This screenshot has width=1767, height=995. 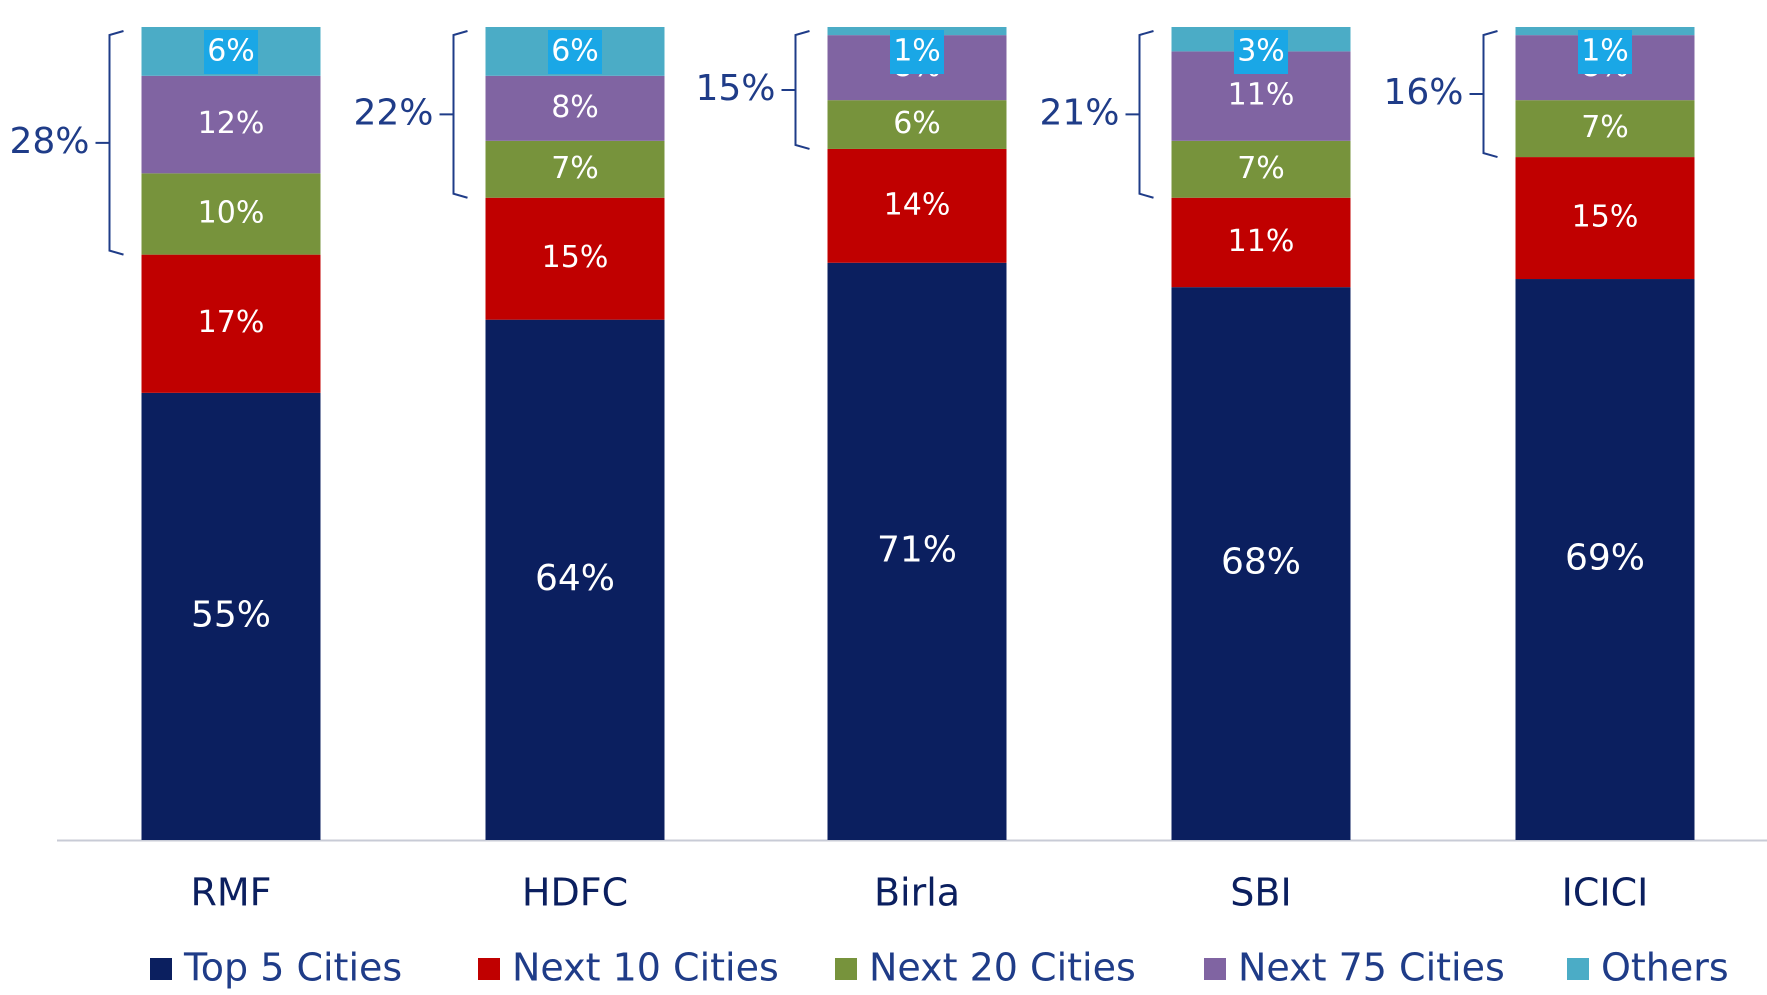 I want to click on data-label: 69%, so click(x=1605, y=558).